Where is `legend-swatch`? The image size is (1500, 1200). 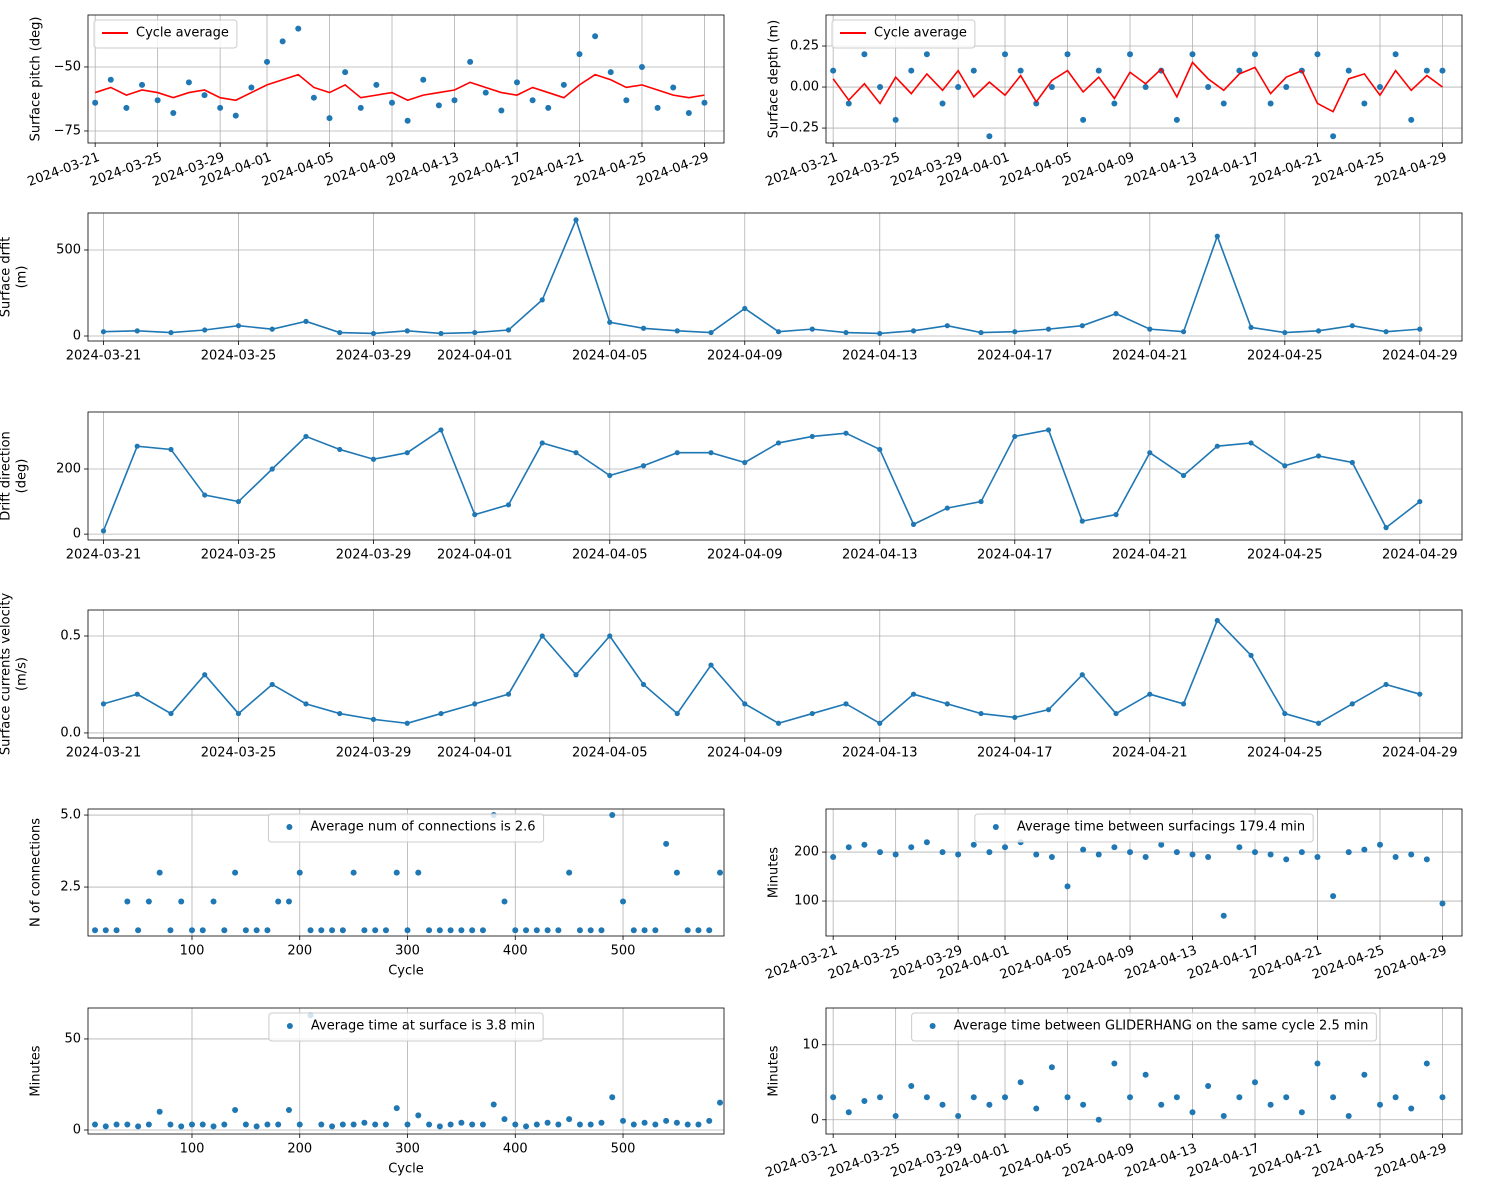
legend-swatch is located at coordinates (932, 1026).